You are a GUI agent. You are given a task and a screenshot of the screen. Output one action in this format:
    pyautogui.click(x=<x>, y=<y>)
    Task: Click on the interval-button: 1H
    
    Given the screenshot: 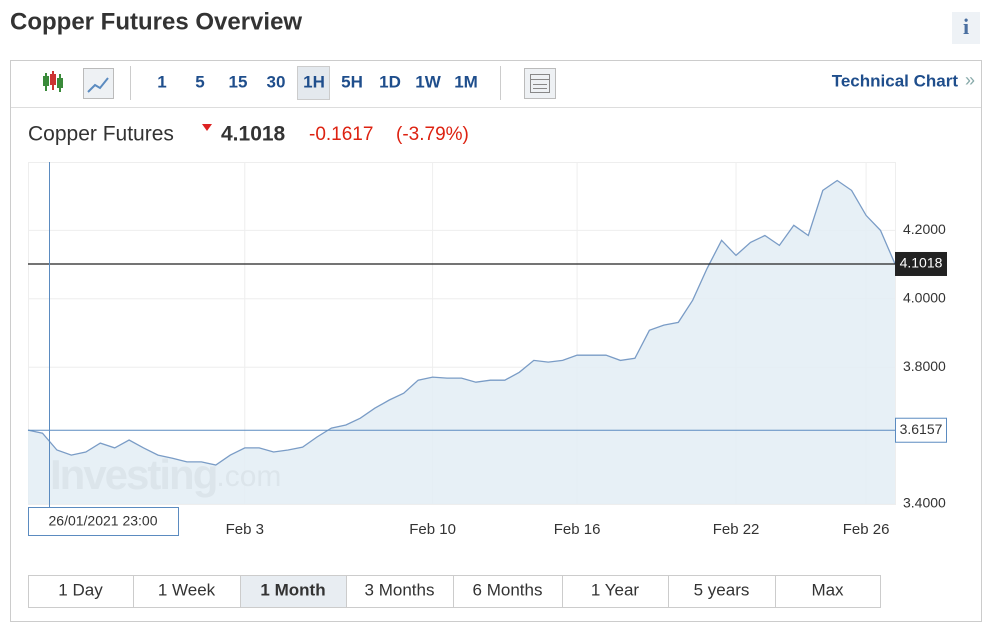 What is the action you would take?
    pyautogui.click(x=314, y=81)
    